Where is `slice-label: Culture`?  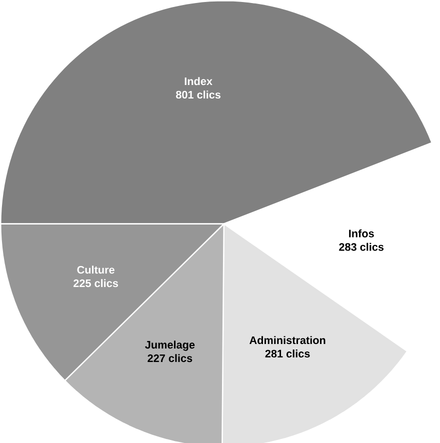
slice-label: Culture is located at coordinates (95, 270).